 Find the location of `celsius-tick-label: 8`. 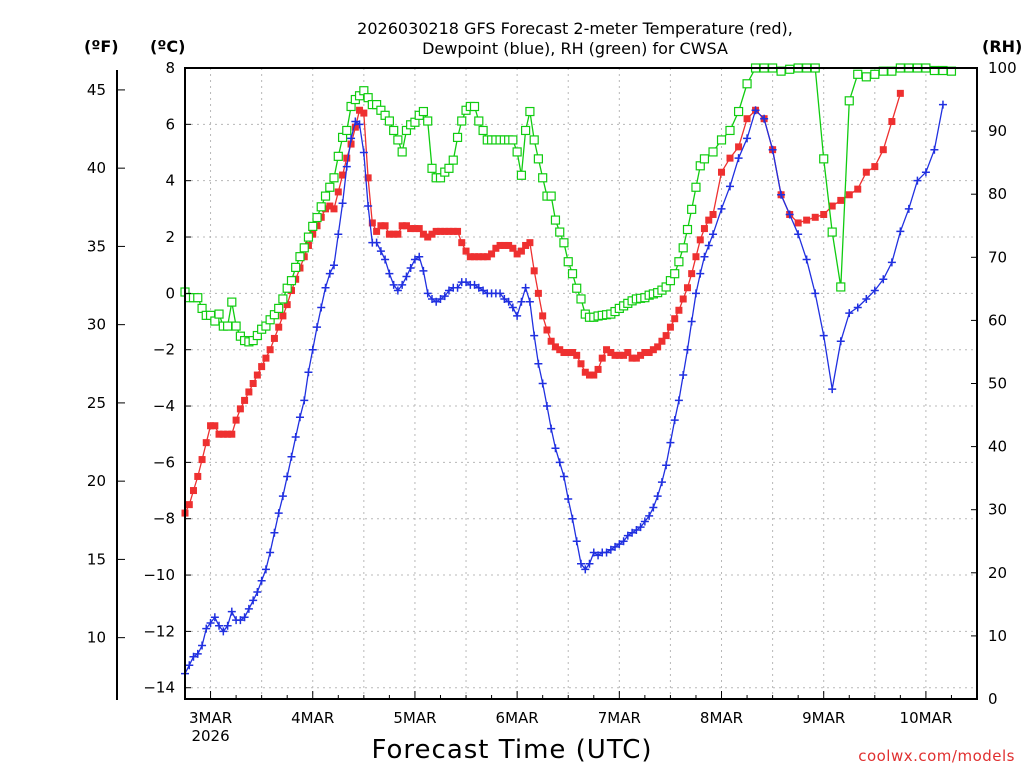

celsius-tick-label: 8 is located at coordinates (170, 68).